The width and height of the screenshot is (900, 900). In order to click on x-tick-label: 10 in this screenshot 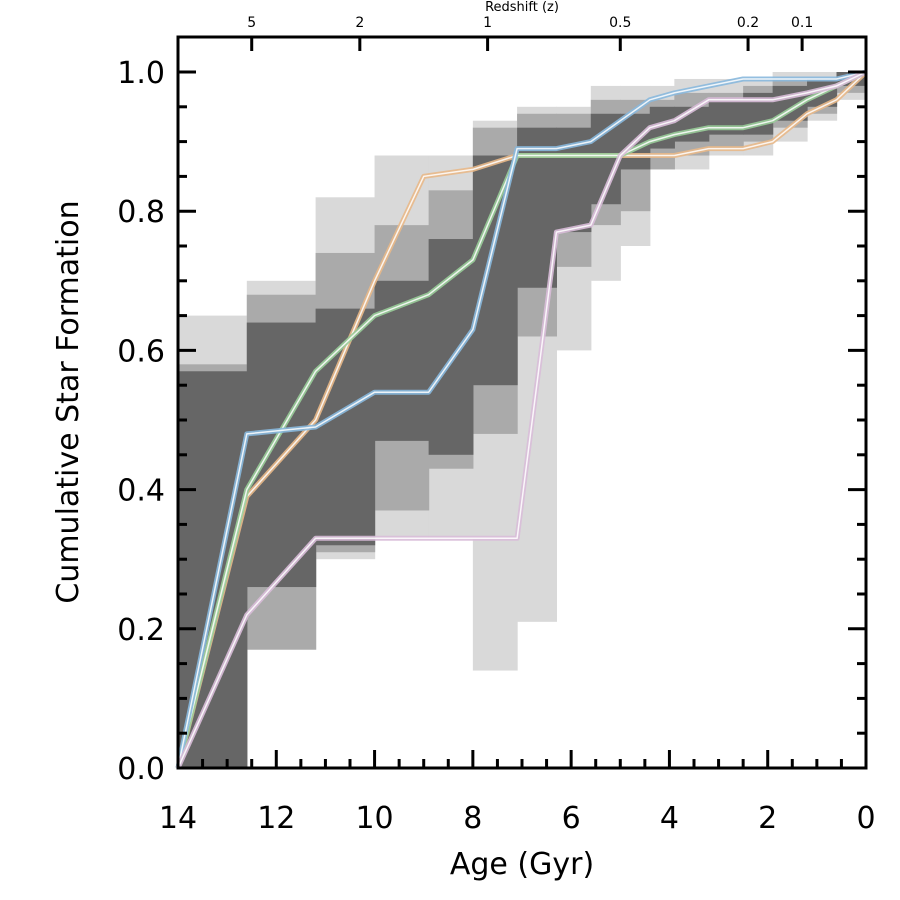, I will do `click(374, 818)`.